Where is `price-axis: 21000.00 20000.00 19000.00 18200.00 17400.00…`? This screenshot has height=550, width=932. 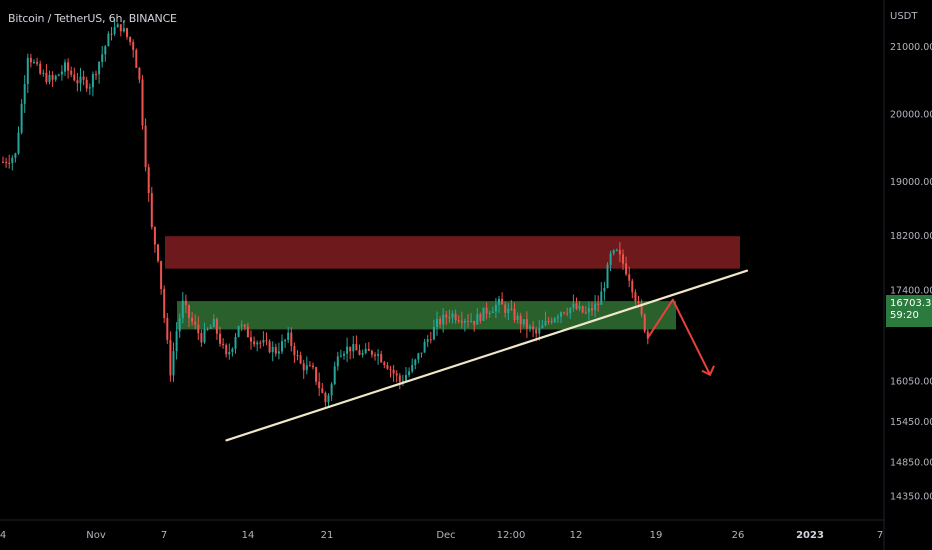
price-axis: 21000.00 20000.00 19000.00 18200.00 17400.00… is located at coordinates (911, 272).